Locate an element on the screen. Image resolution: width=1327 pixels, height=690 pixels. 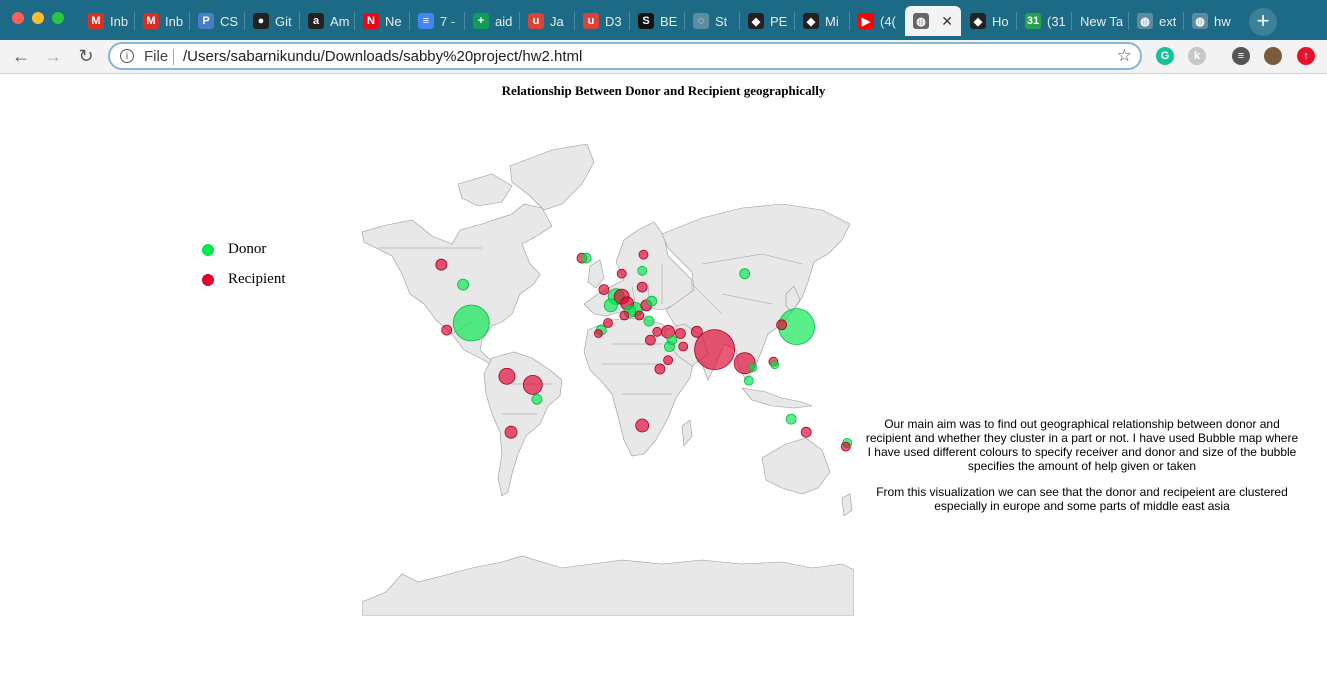
back-button: ← is located at coordinates (21, 56).